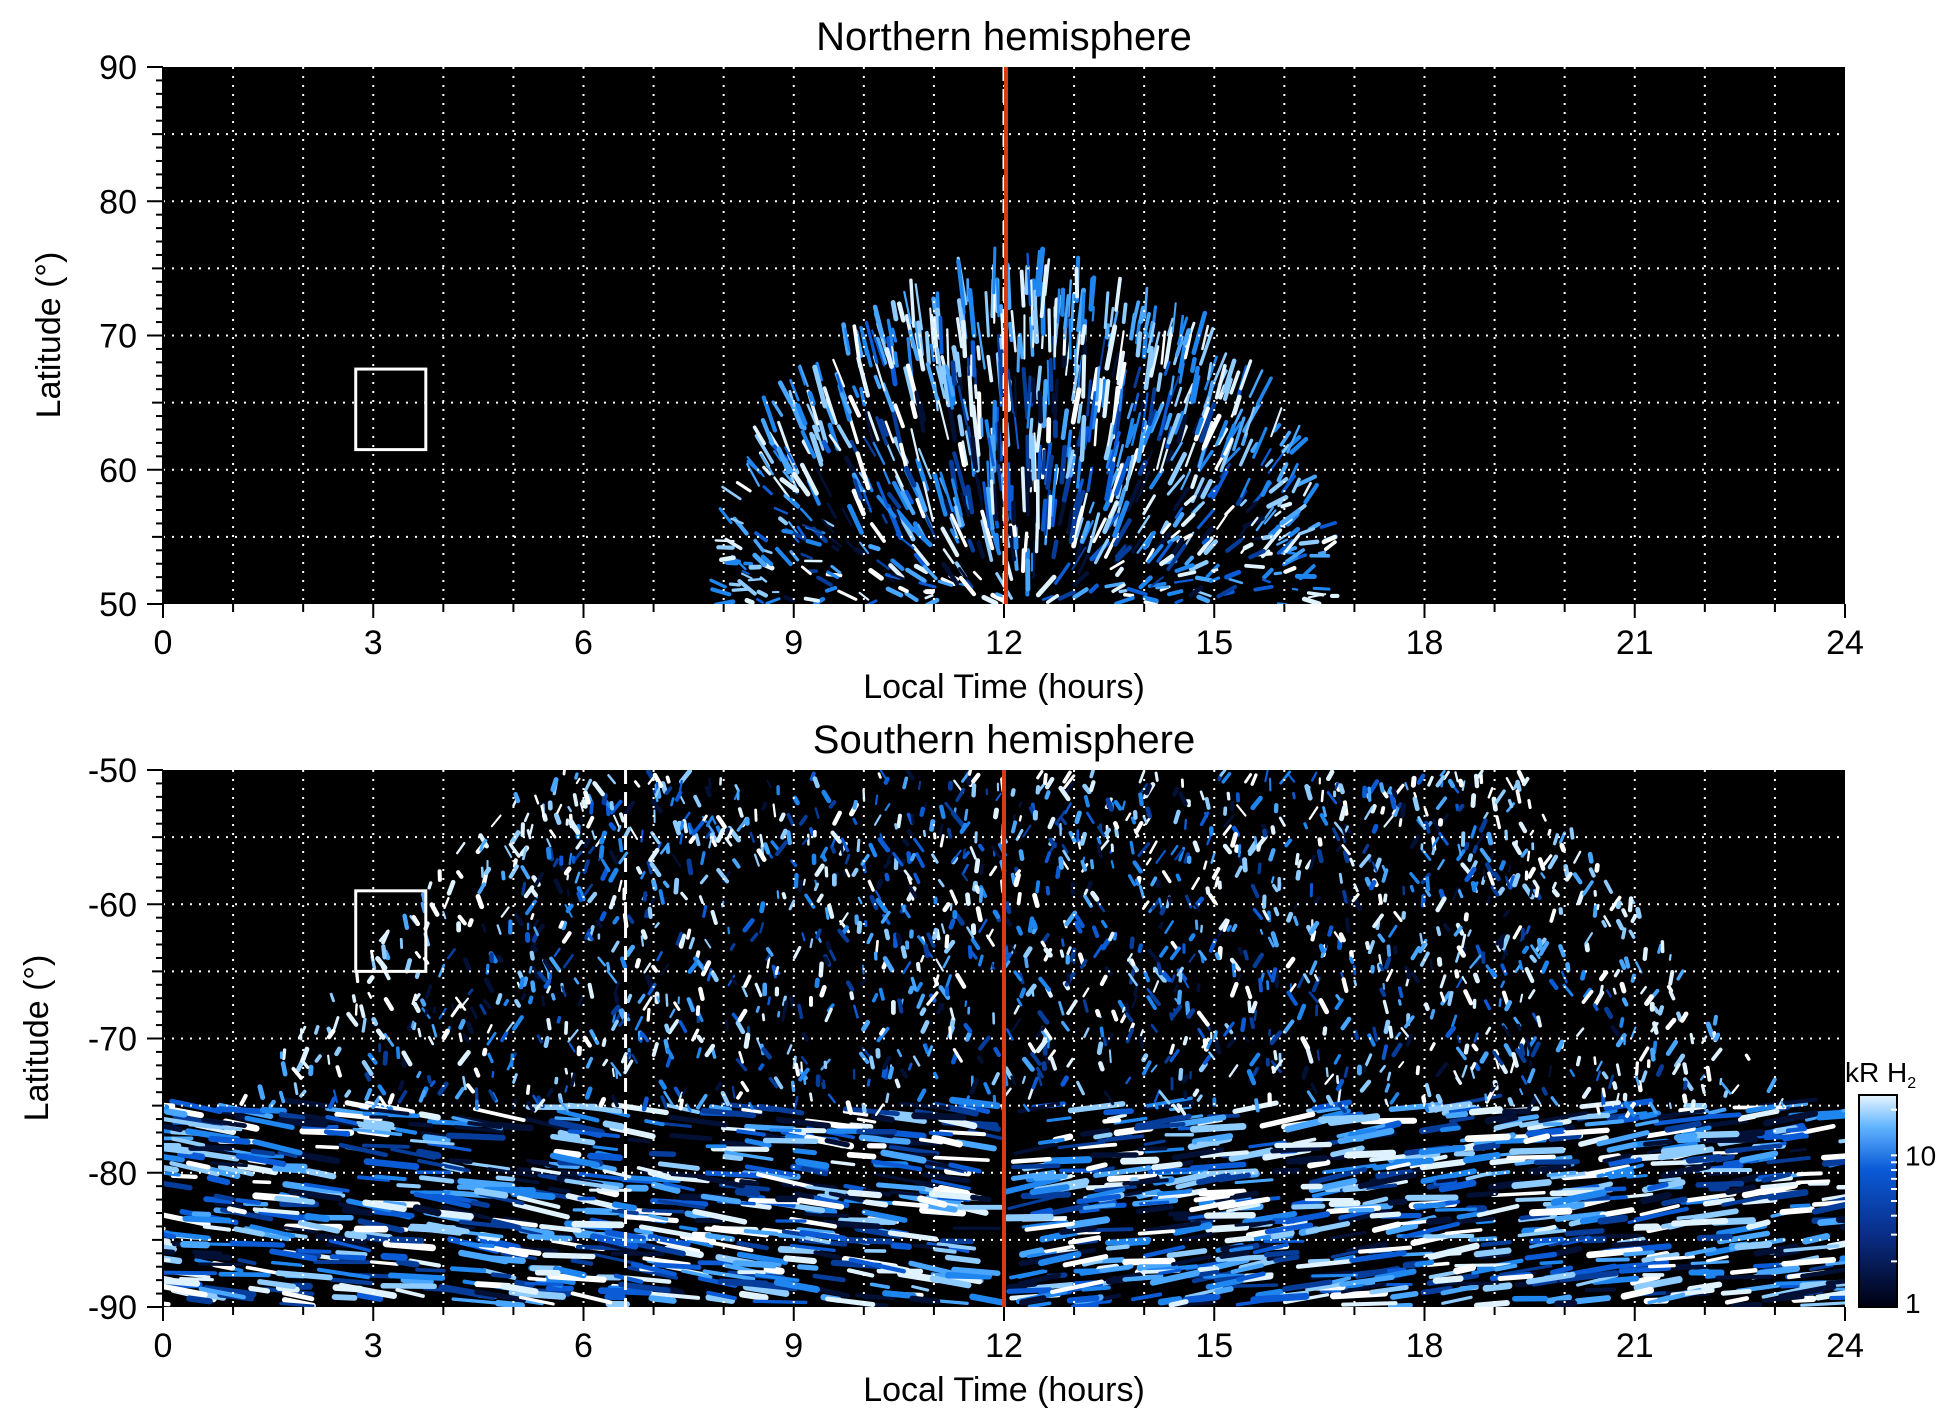  Describe the element at coordinates (1845, 643) in the screenshot. I see `x-tick-label: 24` at that location.